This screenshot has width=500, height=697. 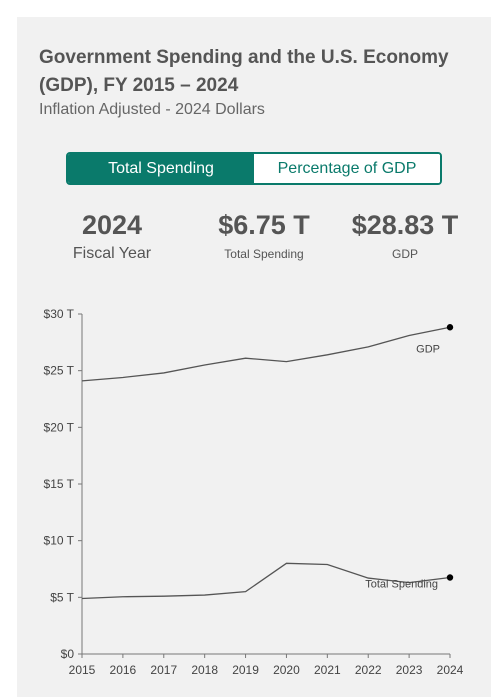 What do you see at coordinates (62, 597) in the screenshot?
I see `y-tick-label: $5 T` at bounding box center [62, 597].